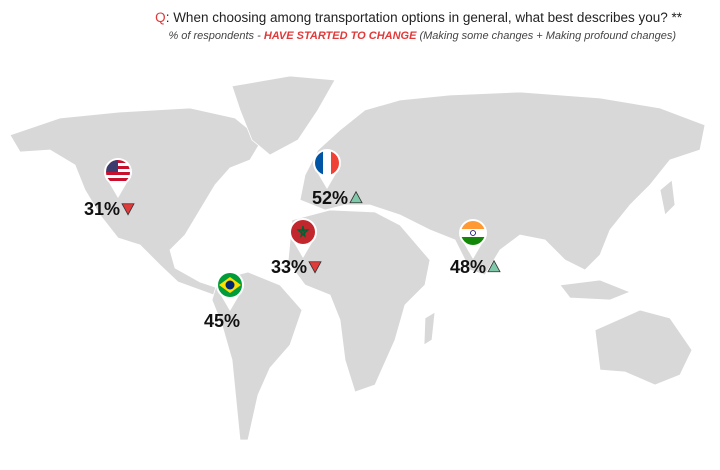  I want to click on value-label: 48%, so click(468, 267).